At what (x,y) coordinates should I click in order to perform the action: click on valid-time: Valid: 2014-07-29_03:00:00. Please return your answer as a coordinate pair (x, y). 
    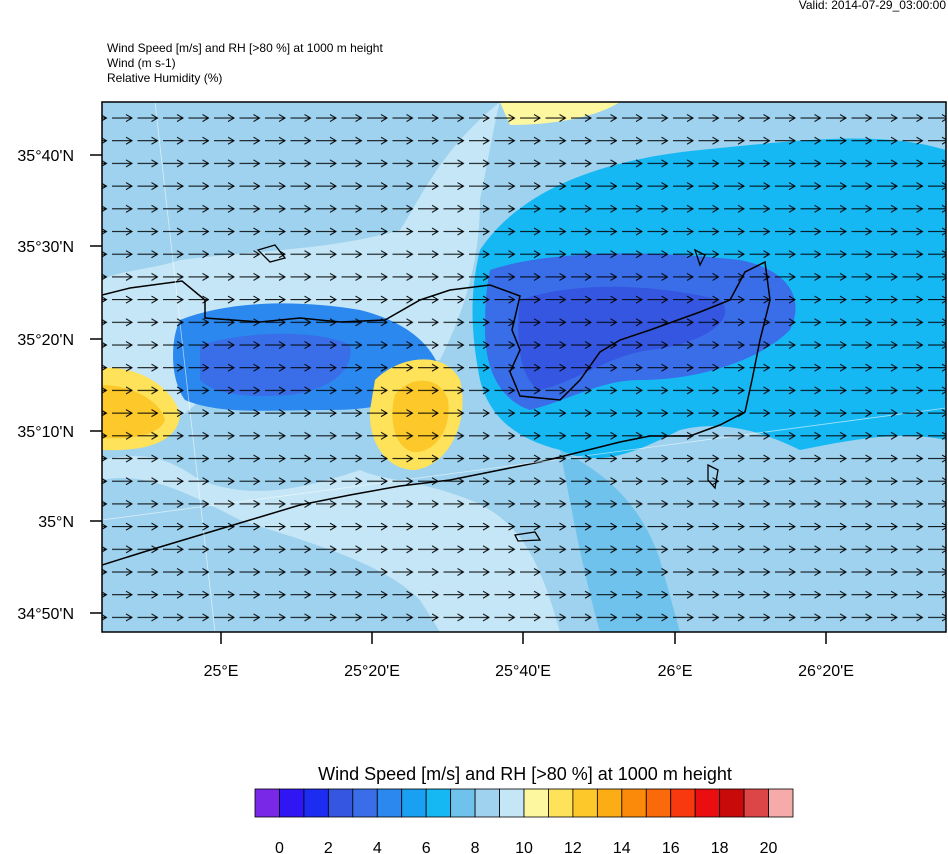
    Looking at the image, I should click on (873, 6).